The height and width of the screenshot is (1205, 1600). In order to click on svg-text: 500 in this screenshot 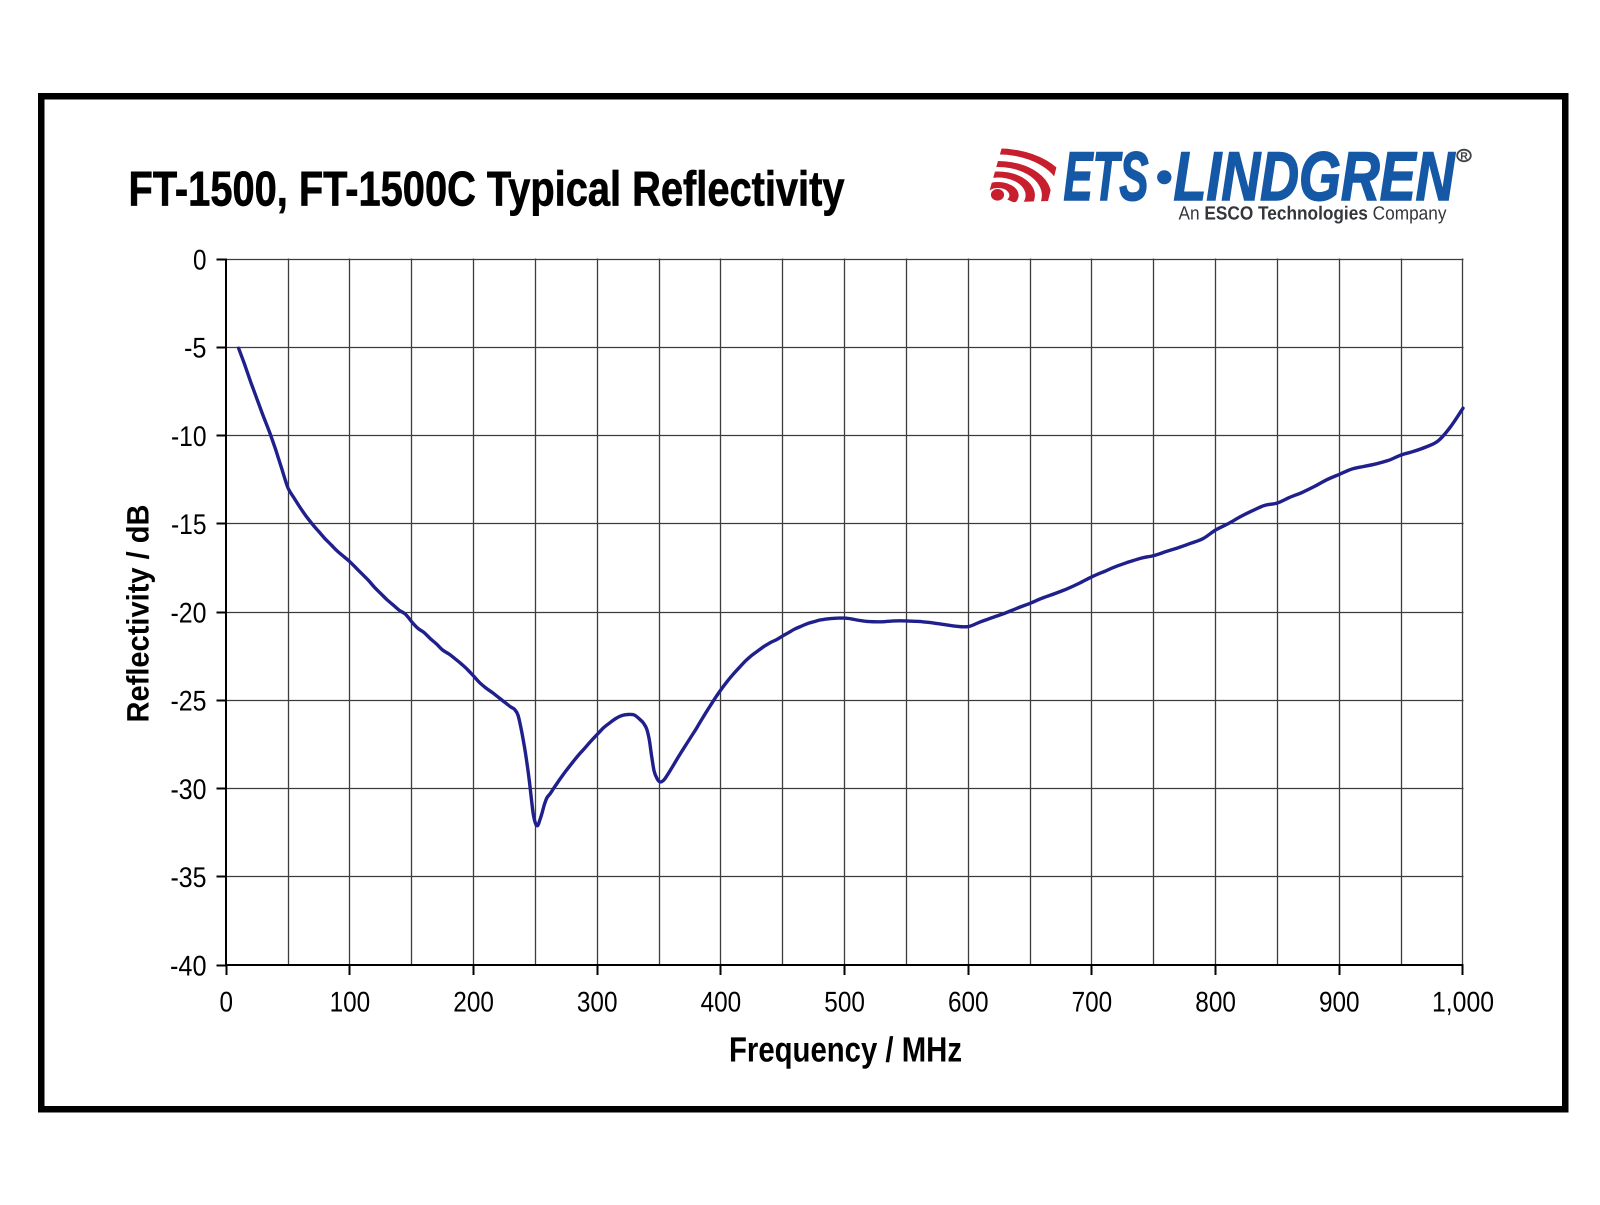, I will do `click(844, 1003)`.